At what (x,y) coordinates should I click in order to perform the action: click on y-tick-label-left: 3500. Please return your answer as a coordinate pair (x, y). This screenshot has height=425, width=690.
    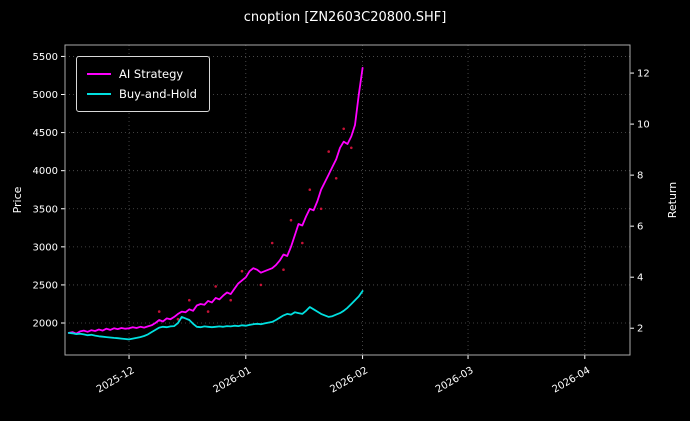
    Looking at the image, I should click on (45, 209).